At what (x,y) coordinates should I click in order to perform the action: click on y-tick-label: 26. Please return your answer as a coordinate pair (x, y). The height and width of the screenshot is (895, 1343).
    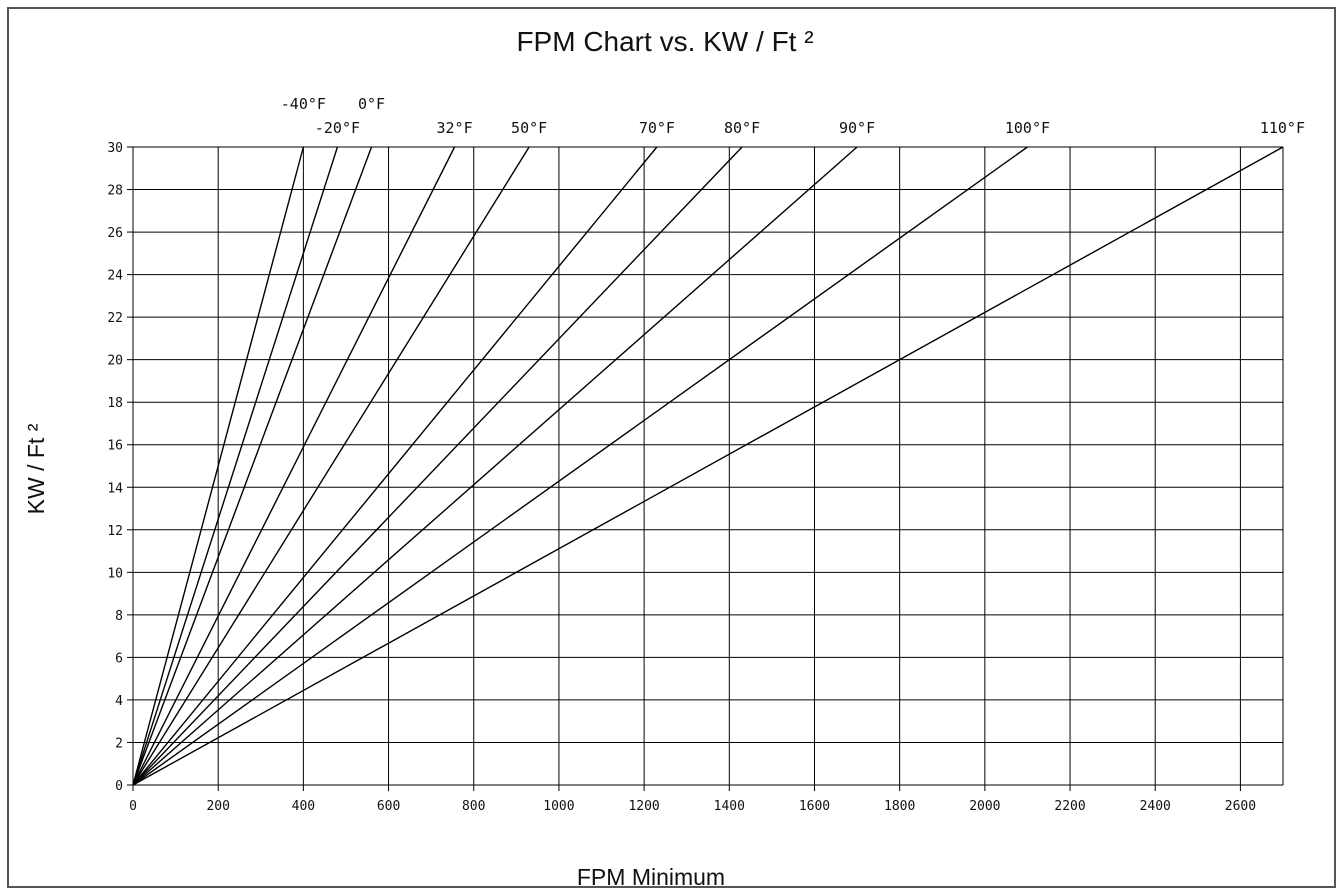
    Looking at the image, I should click on (115, 233).